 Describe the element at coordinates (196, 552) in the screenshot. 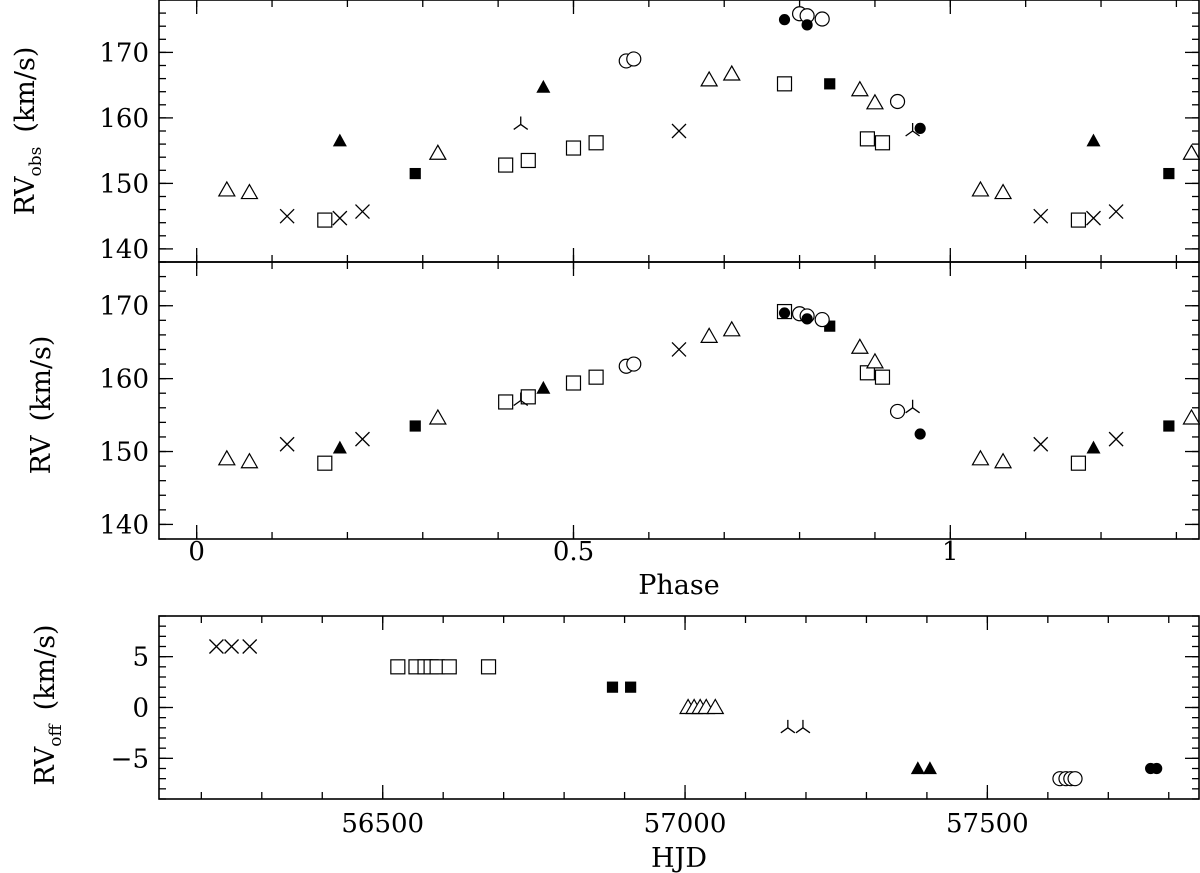

I see `x-tick-label: 0` at that location.